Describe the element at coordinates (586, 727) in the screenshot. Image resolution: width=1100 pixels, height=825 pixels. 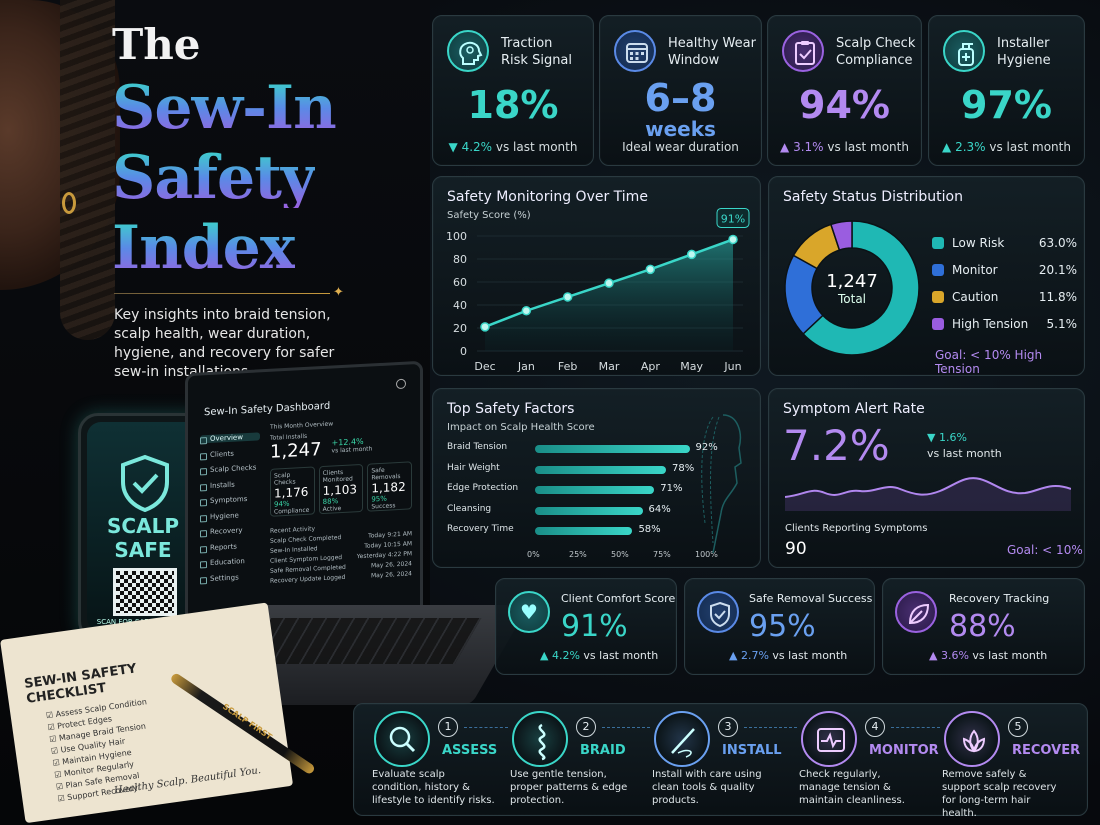
I see `step-number: 2` at that location.